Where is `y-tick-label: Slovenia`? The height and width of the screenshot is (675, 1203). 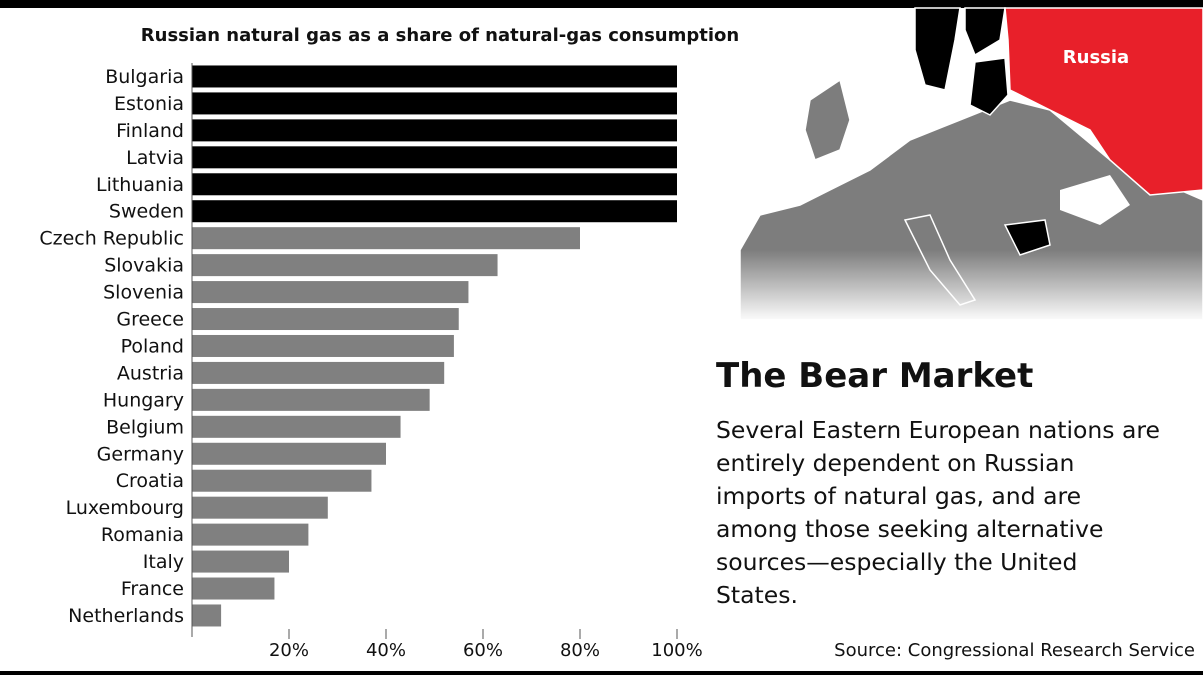 y-tick-label: Slovenia is located at coordinates (143, 293).